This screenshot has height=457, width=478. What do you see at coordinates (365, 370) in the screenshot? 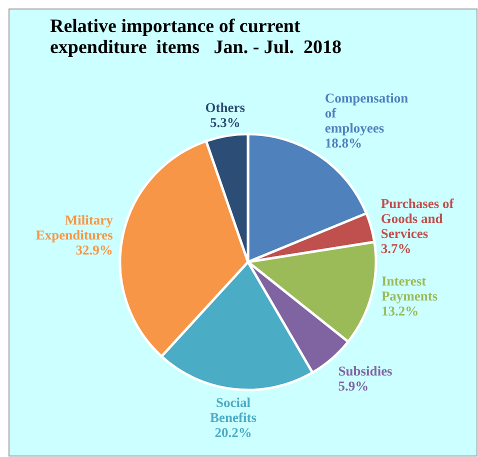
I see `slice-label: Subsidies` at bounding box center [365, 370].